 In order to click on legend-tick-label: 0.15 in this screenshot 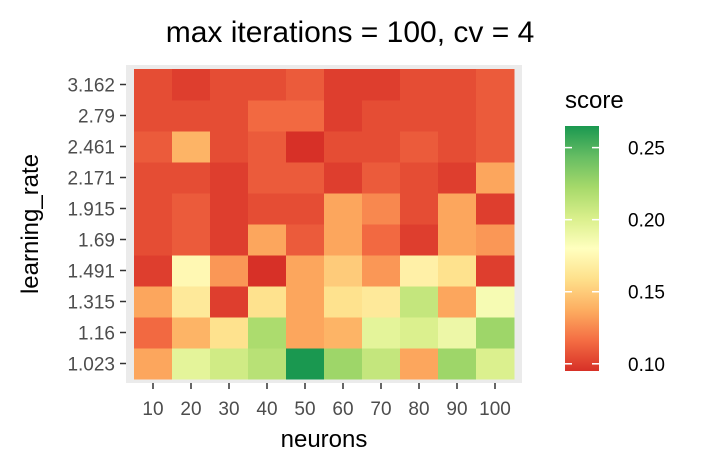, I will do `click(646, 293)`.